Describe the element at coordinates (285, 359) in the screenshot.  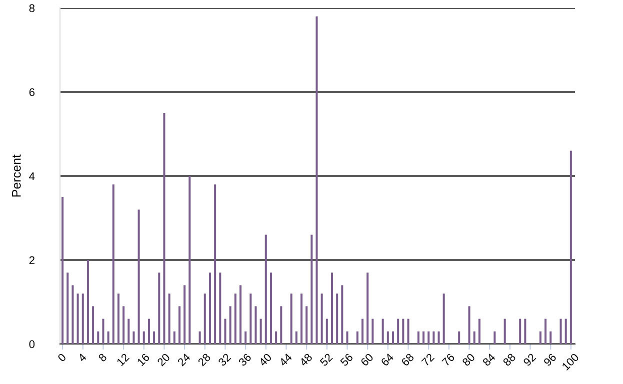
I see `x-tick-label: 44` at that location.